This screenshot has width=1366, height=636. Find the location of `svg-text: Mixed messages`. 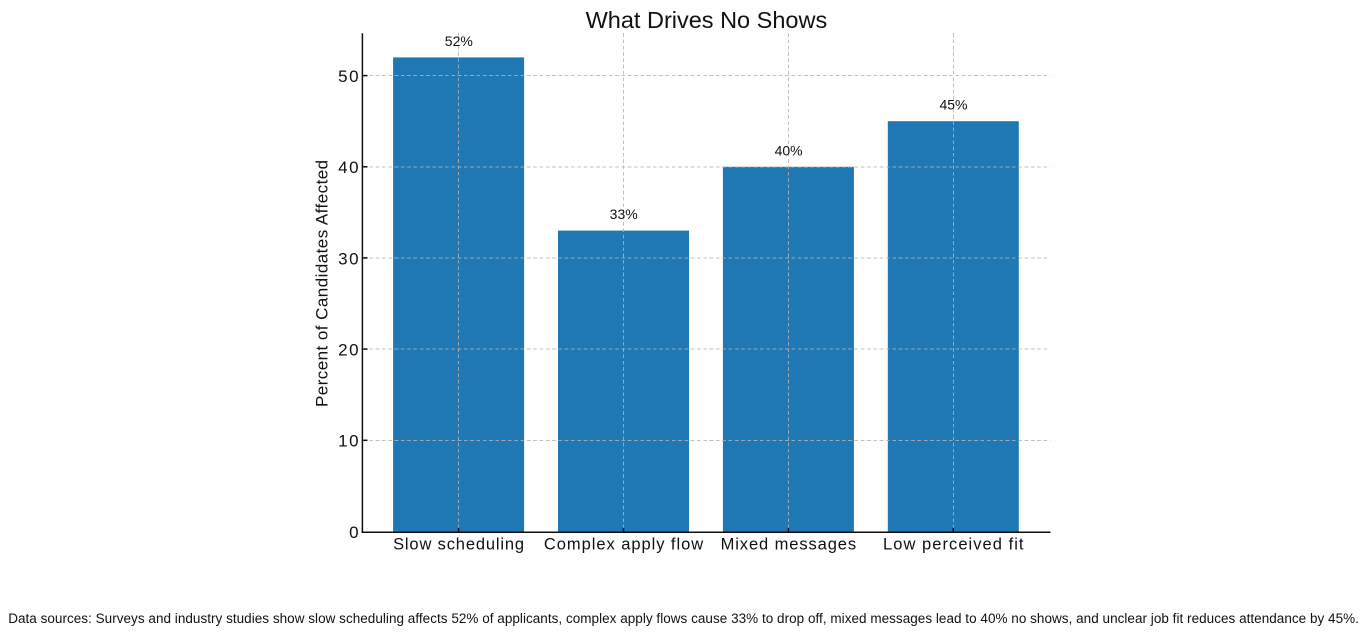

svg-text: Mixed messages is located at coordinates (789, 544).